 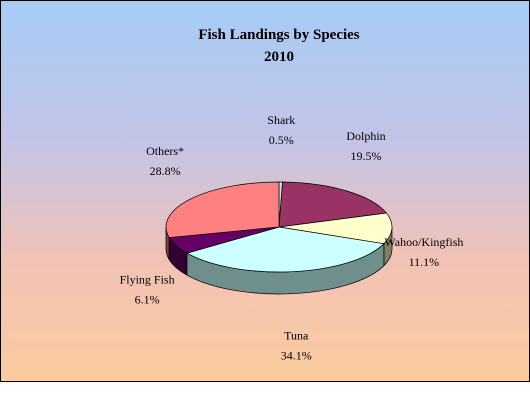 What do you see at coordinates (296, 355) in the screenshot?
I see `slice-value-tuna: 34.1%` at bounding box center [296, 355].